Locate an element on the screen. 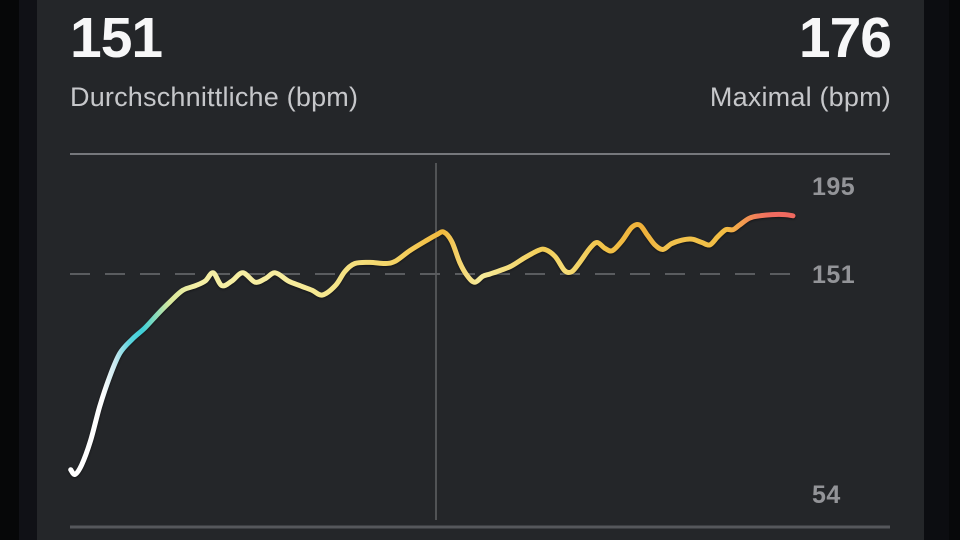 Image resolution: width=960 pixels, height=540 pixels. max-bpm-value: 176 is located at coordinates (845, 38).